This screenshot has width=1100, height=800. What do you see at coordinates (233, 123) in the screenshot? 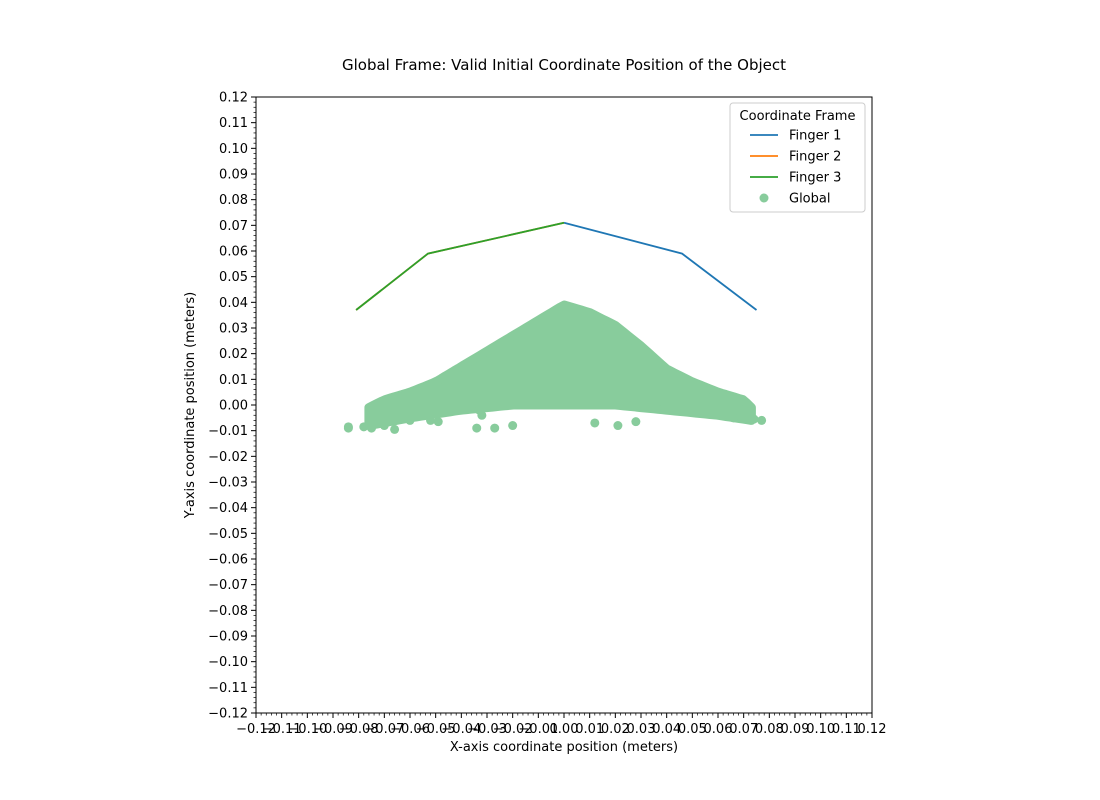
I see `y-tick-label: 0.11` at bounding box center [233, 123].